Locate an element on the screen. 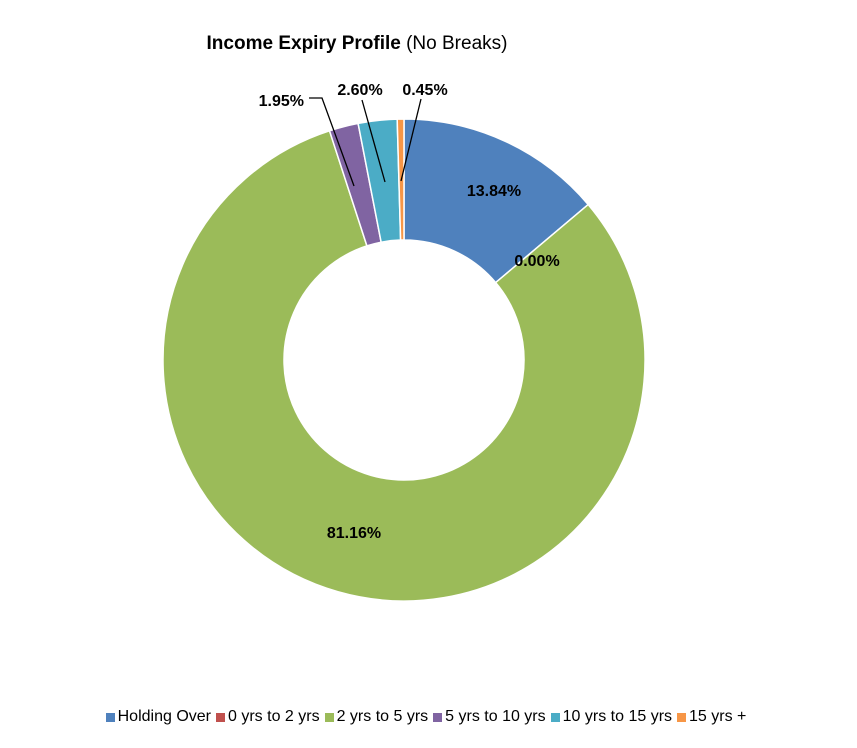  legend-item: 0 yrs to 2 yrs is located at coordinates (268, 717).